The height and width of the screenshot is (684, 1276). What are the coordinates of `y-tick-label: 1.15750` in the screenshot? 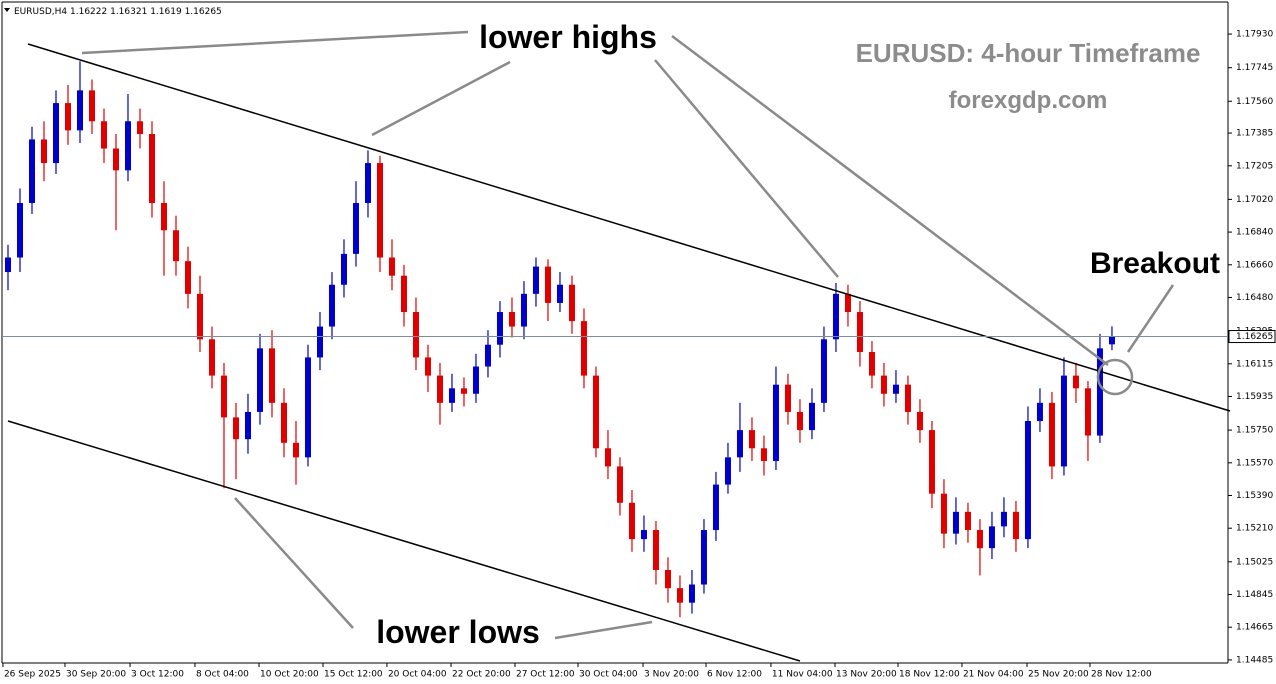 It's located at (1254, 431).